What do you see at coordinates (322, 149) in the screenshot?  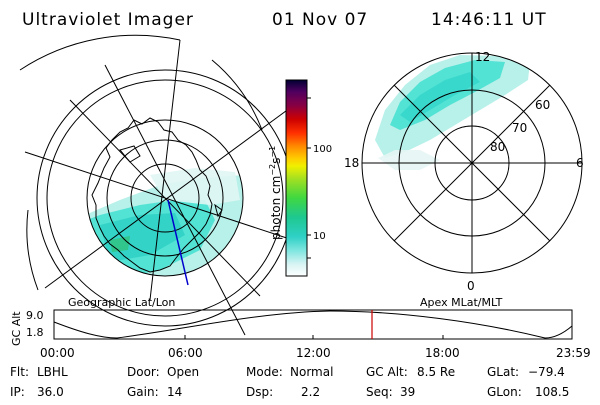 I see `colorbar-tick-100: 100` at bounding box center [322, 149].